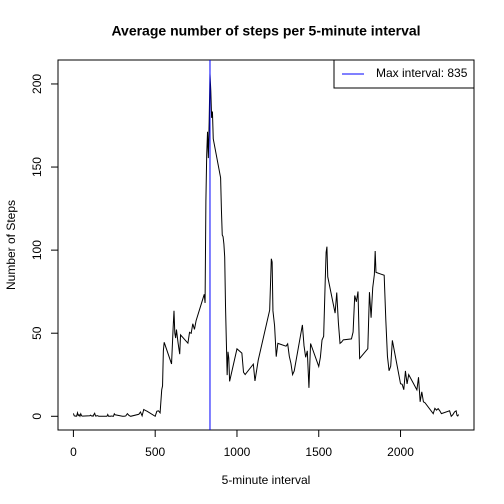 This screenshot has height=504, width=504. Describe the element at coordinates (37, 167) in the screenshot. I see `y-tick-label: 150` at that location.